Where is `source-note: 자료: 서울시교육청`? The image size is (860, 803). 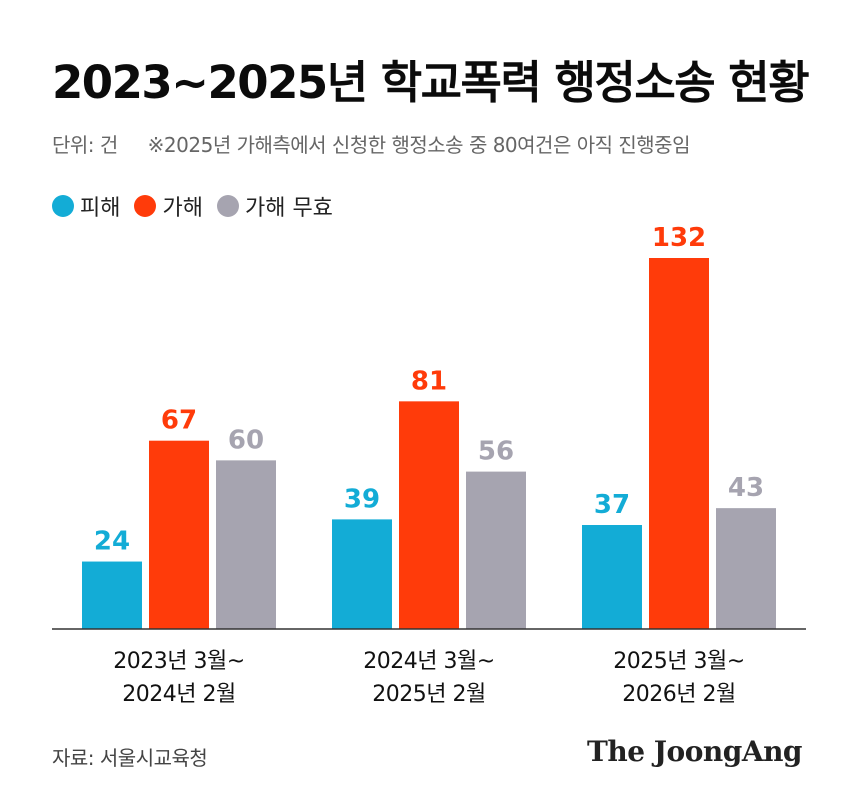 source-note: 자료: 서울시교육청 is located at coordinates (130, 758).